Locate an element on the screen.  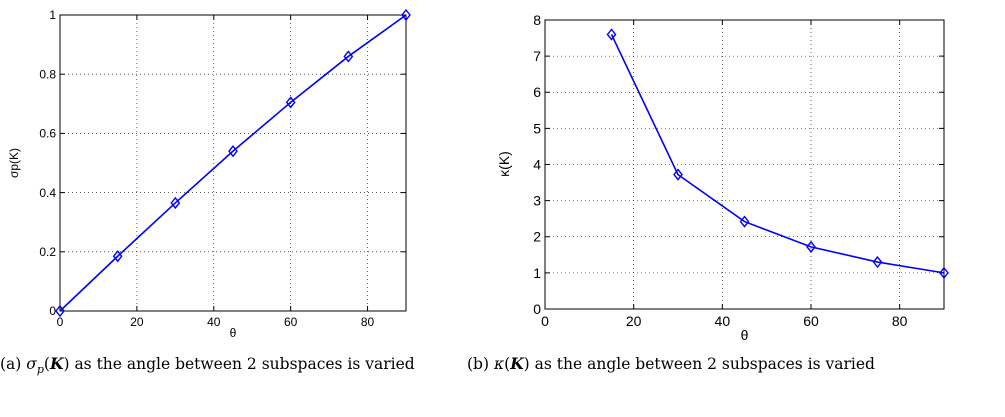
chart-b-ytick-label-4: 4 is located at coordinates (537, 164).